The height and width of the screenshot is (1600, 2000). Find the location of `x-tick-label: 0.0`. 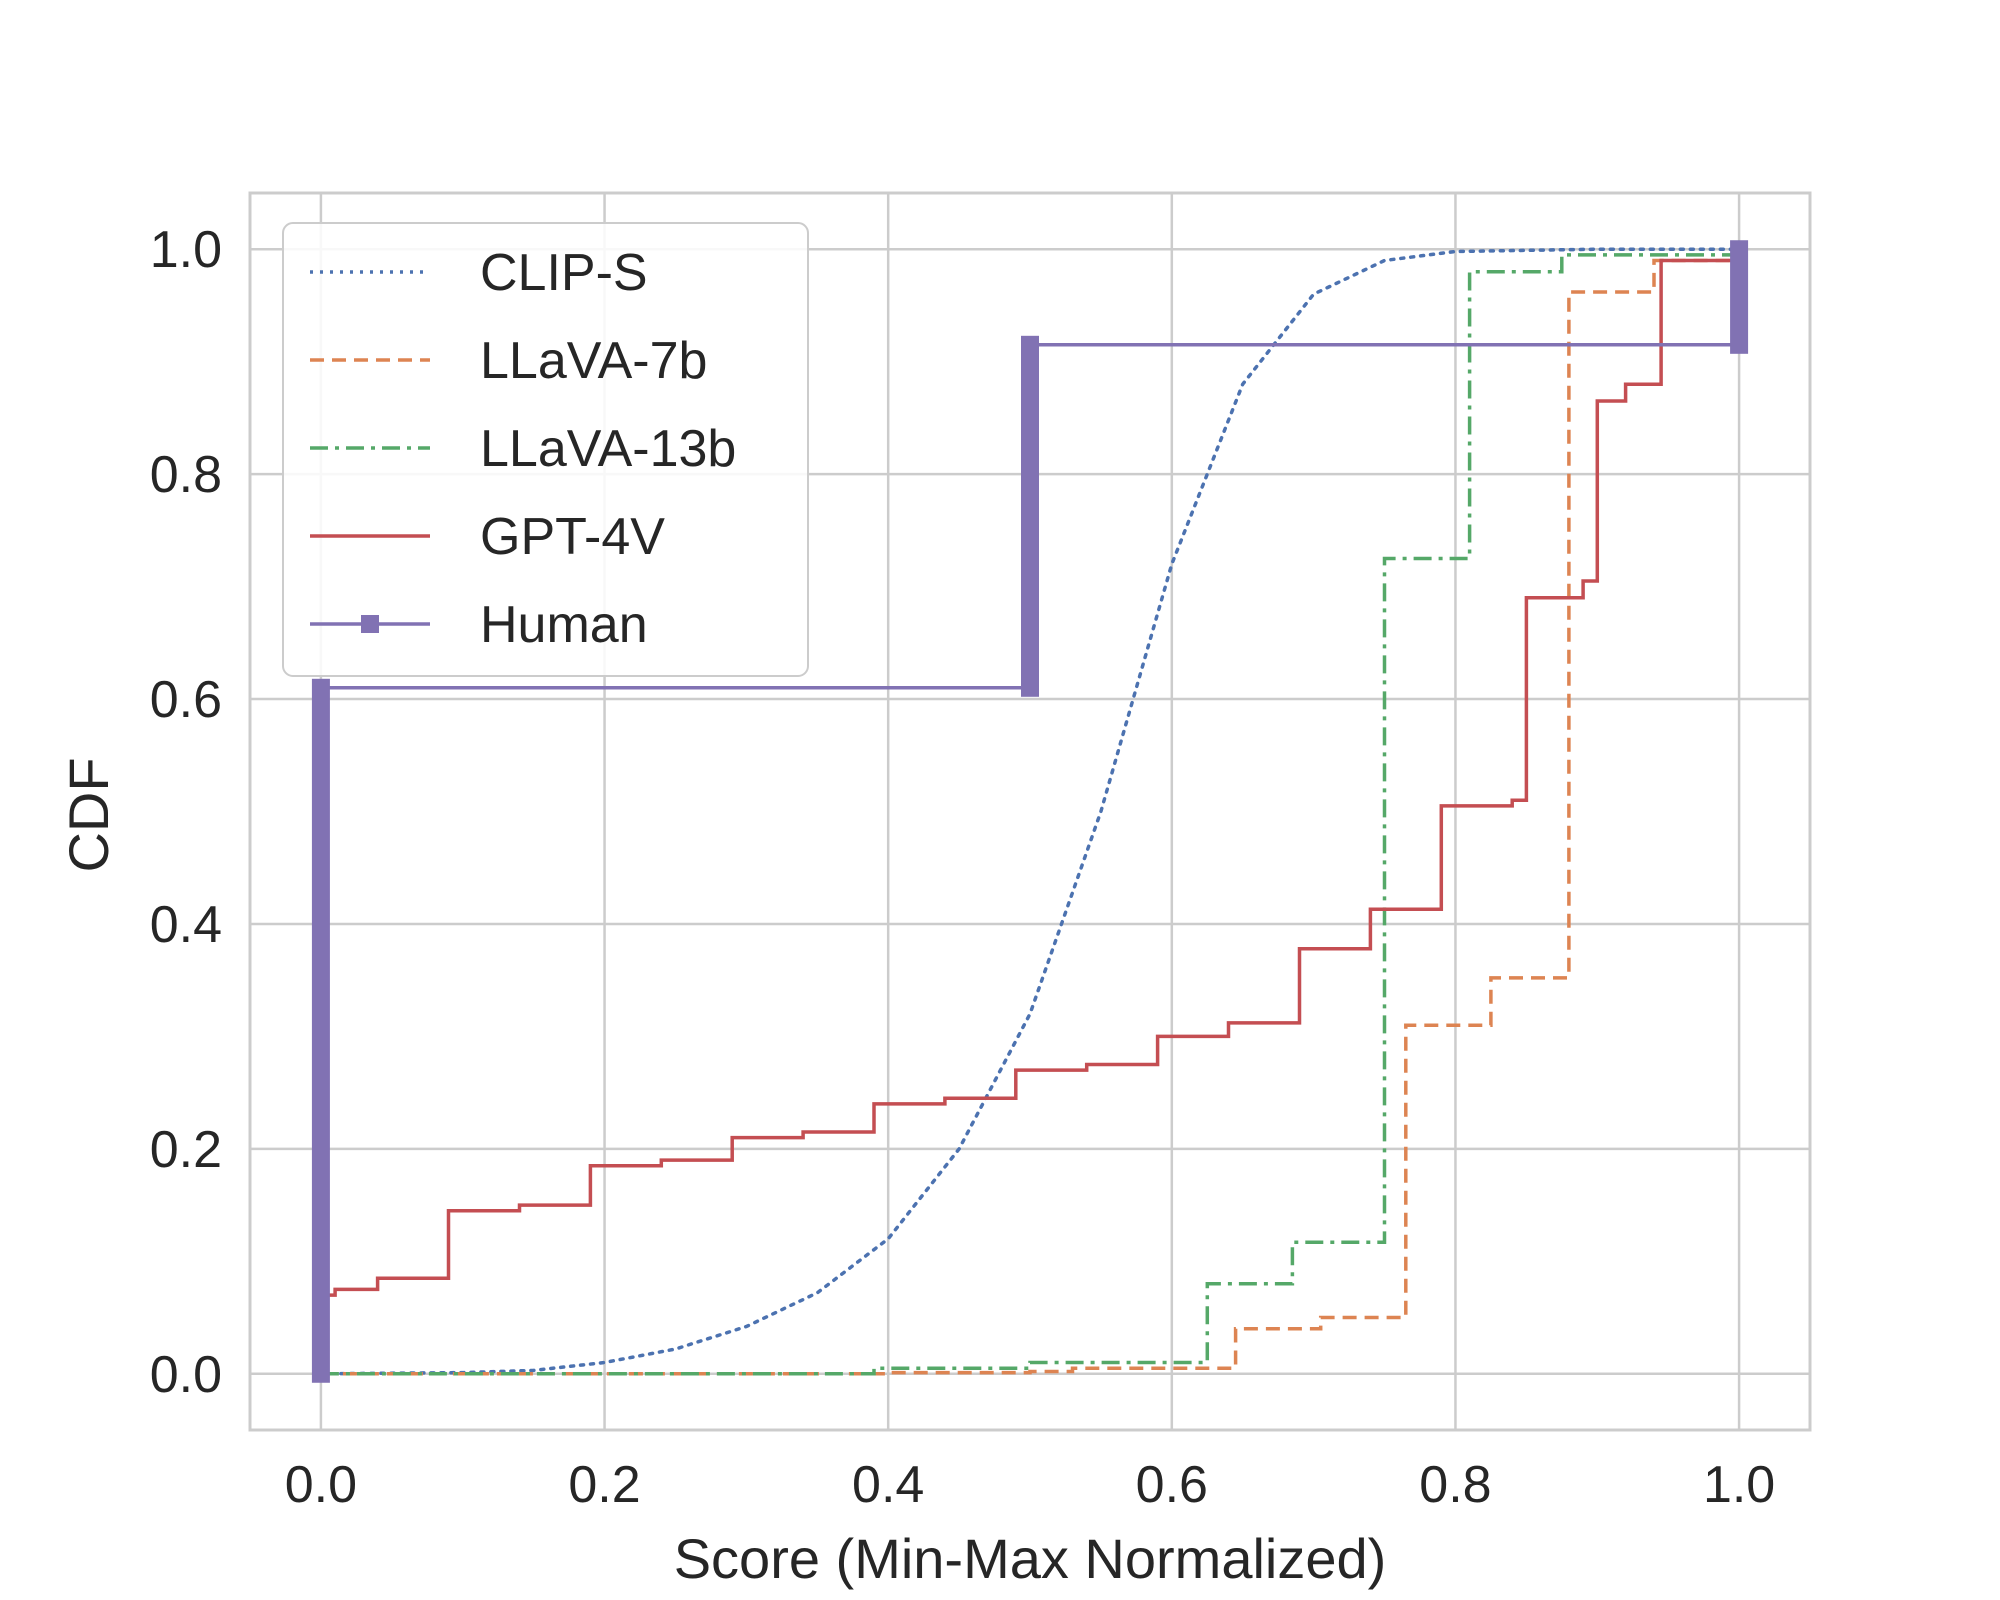

x-tick-label: 0.0 is located at coordinates (321, 1485).